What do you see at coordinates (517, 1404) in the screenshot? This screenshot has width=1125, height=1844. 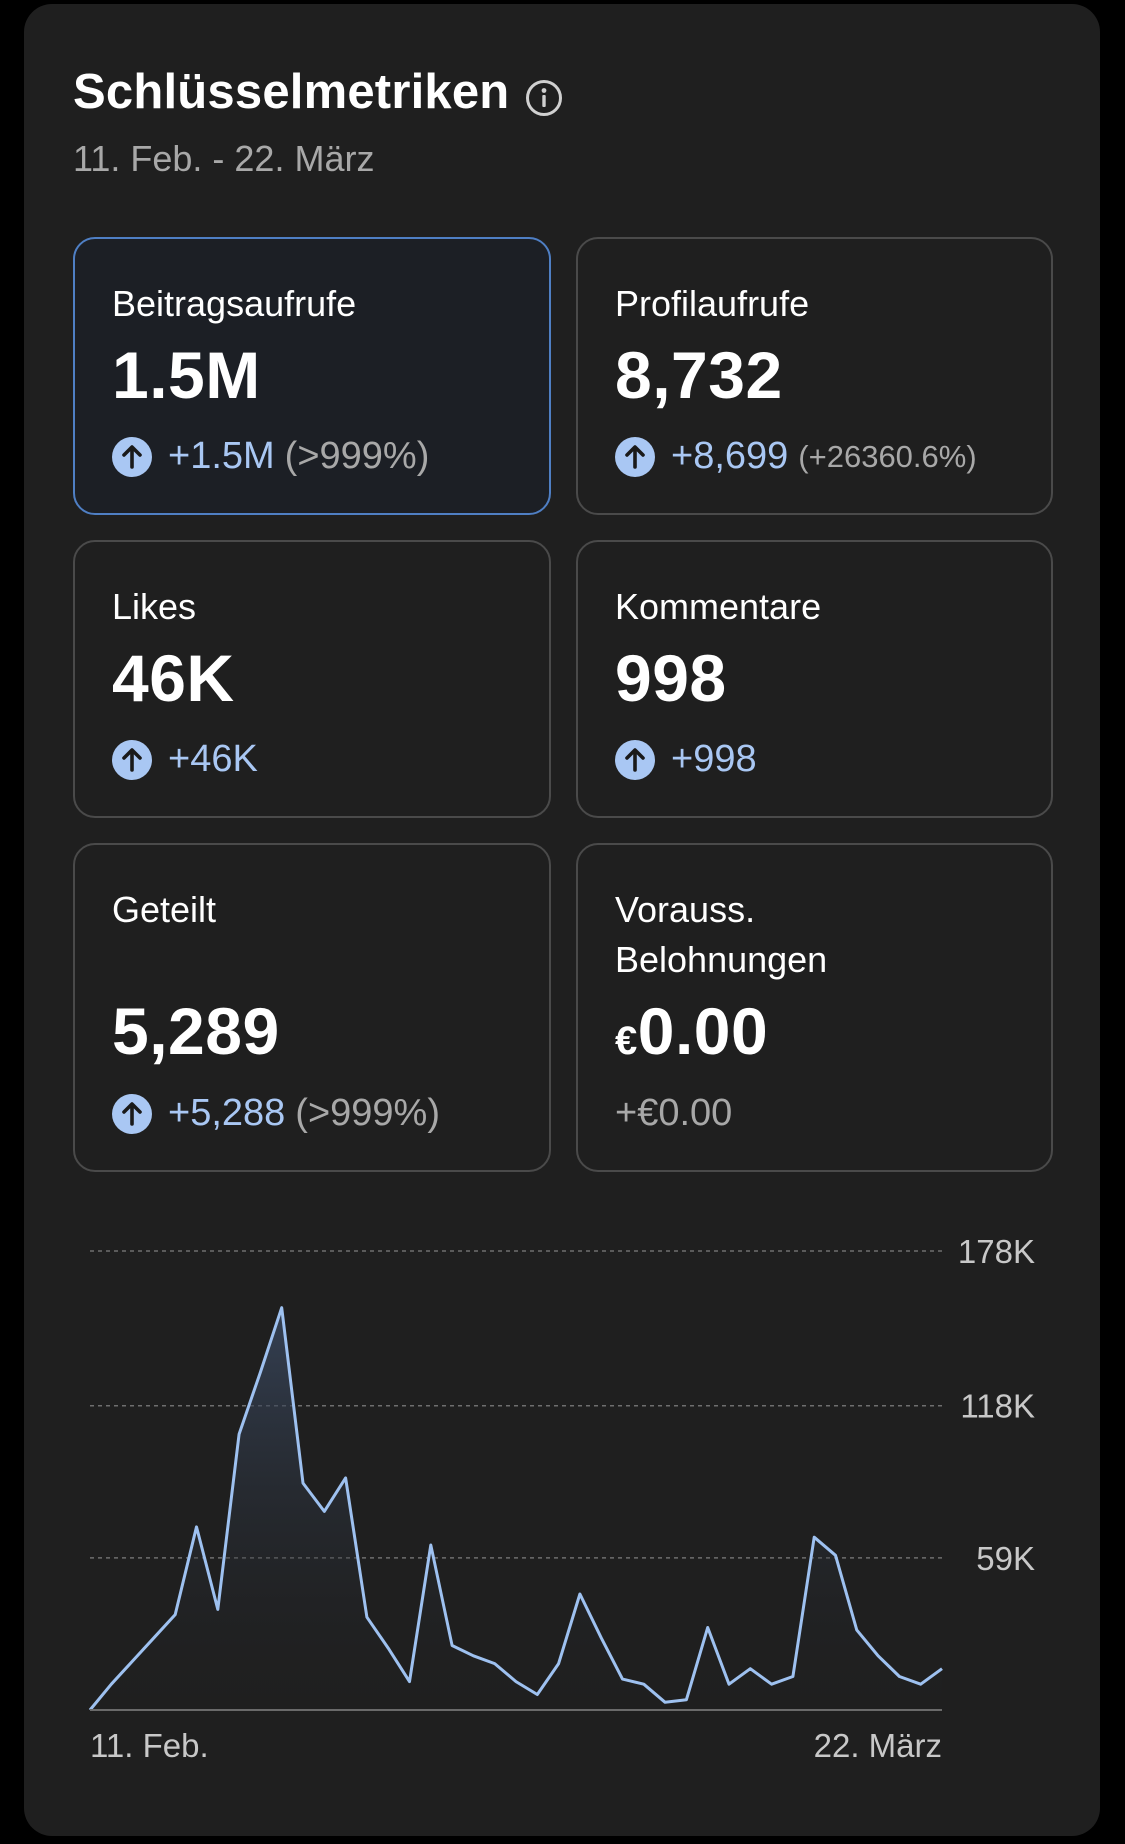 I see `chart-gridlines` at bounding box center [517, 1404].